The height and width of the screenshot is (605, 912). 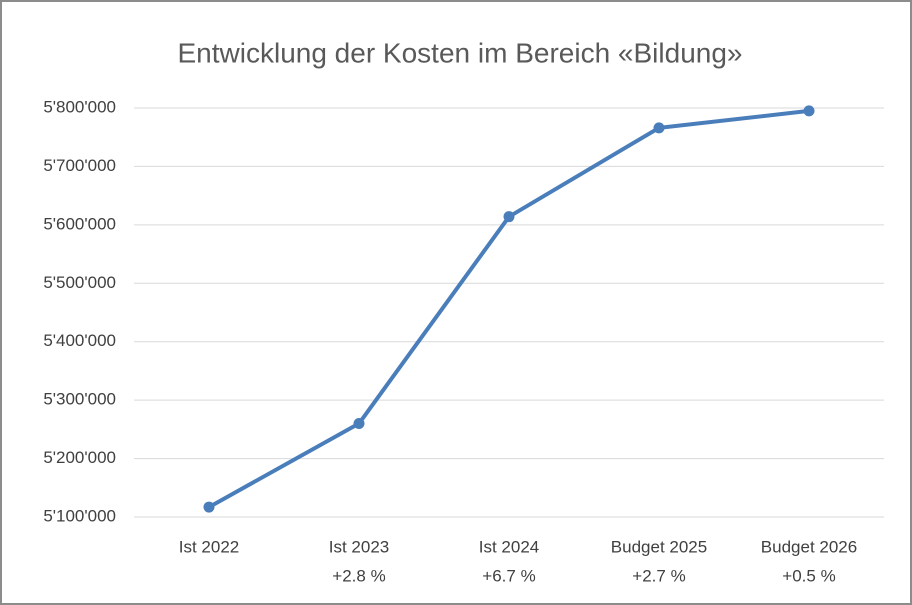 I want to click on y-tick-label: 5'800'000, so click(x=79, y=106).